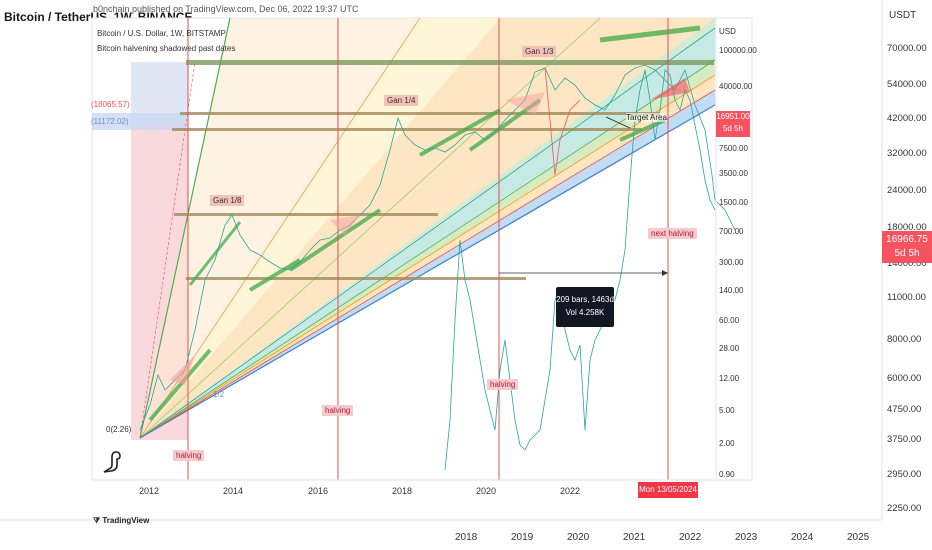  Describe the element at coordinates (736, 86) in the screenshot. I see `inner-axis-tick: 40000.00` at that location.